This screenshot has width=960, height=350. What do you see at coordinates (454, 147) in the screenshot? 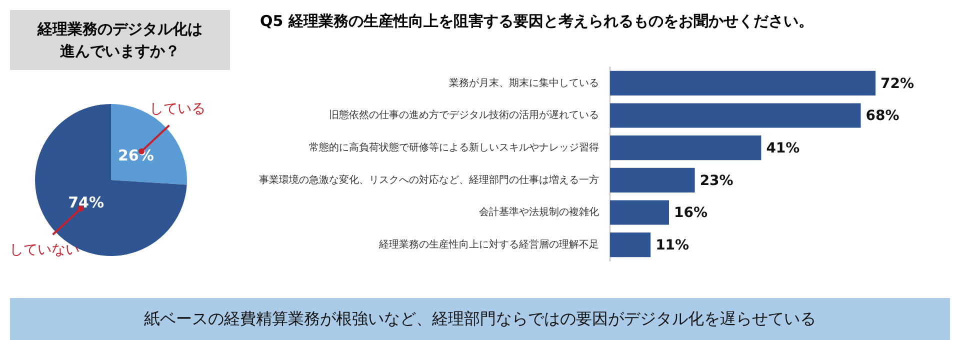
I see `y-tick-label: 常態的に高負荷状態で研修等による新しいスキルやナレッジ習得` at bounding box center [454, 147].